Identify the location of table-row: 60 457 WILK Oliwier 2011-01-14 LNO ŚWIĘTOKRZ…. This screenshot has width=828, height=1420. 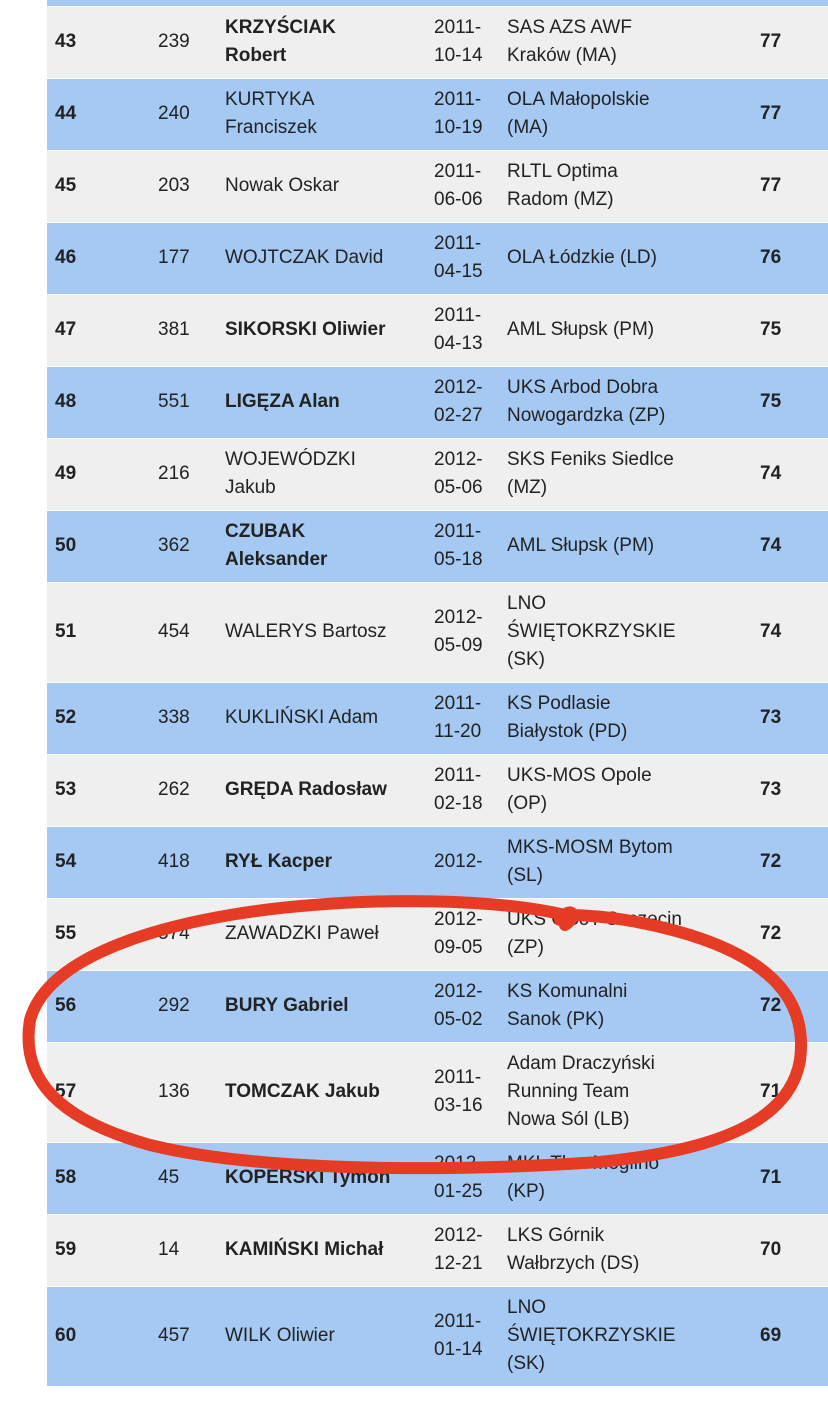
(437, 1337).